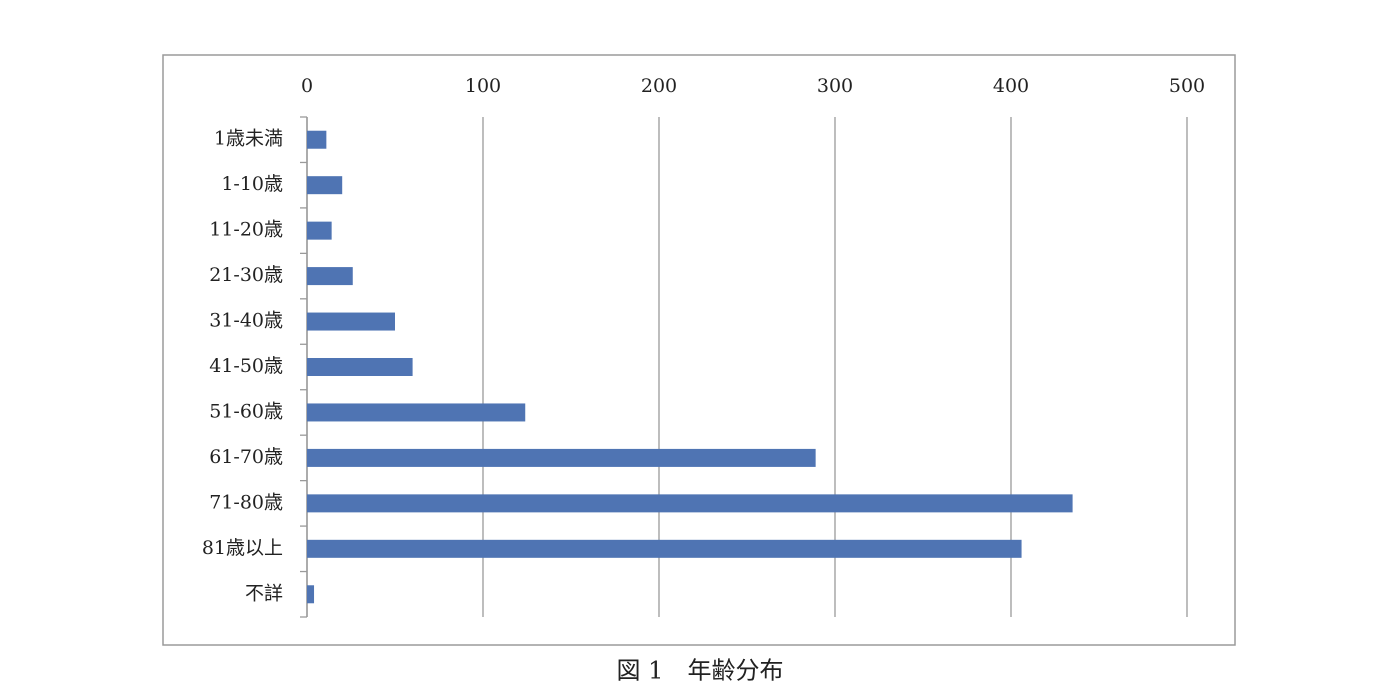 The image size is (1400, 700). Describe the element at coordinates (483, 86) in the screenshot. I see `x-tick-label: 100` at that location.